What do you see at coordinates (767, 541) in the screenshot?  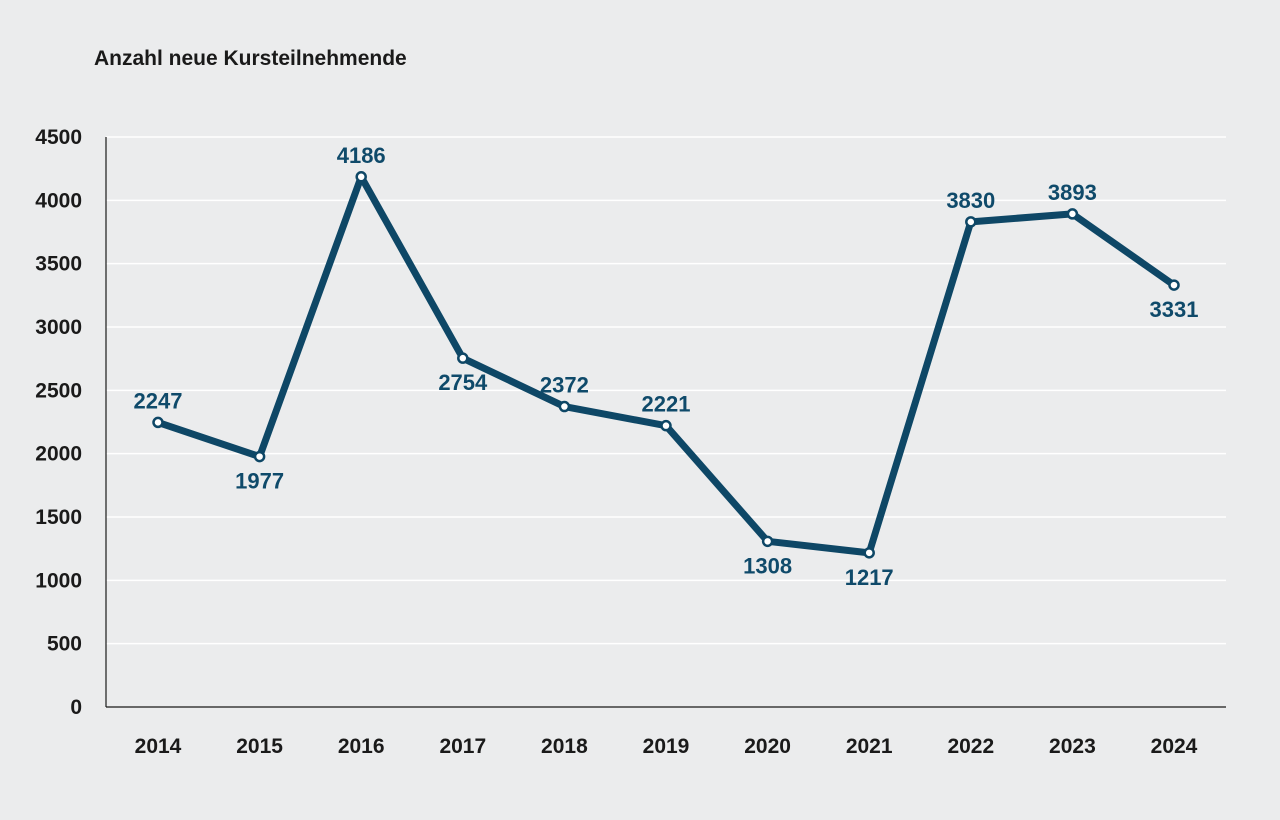 I see `data-point-2020` at bounding box center [767, 541].